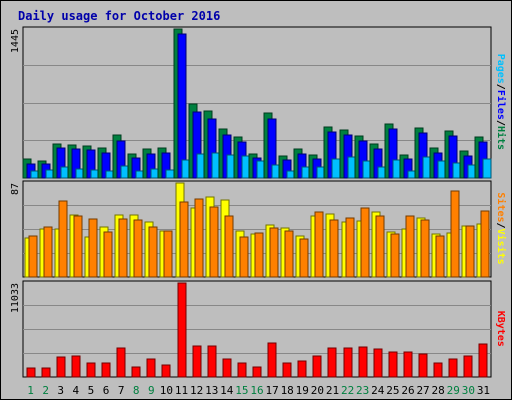 The height and width of the screenshot is (400, 512). What do you see at coordinates (136, 390) in the screenshot?
I see `x-tick-label-8: 8` at bounding box center [136, 390].